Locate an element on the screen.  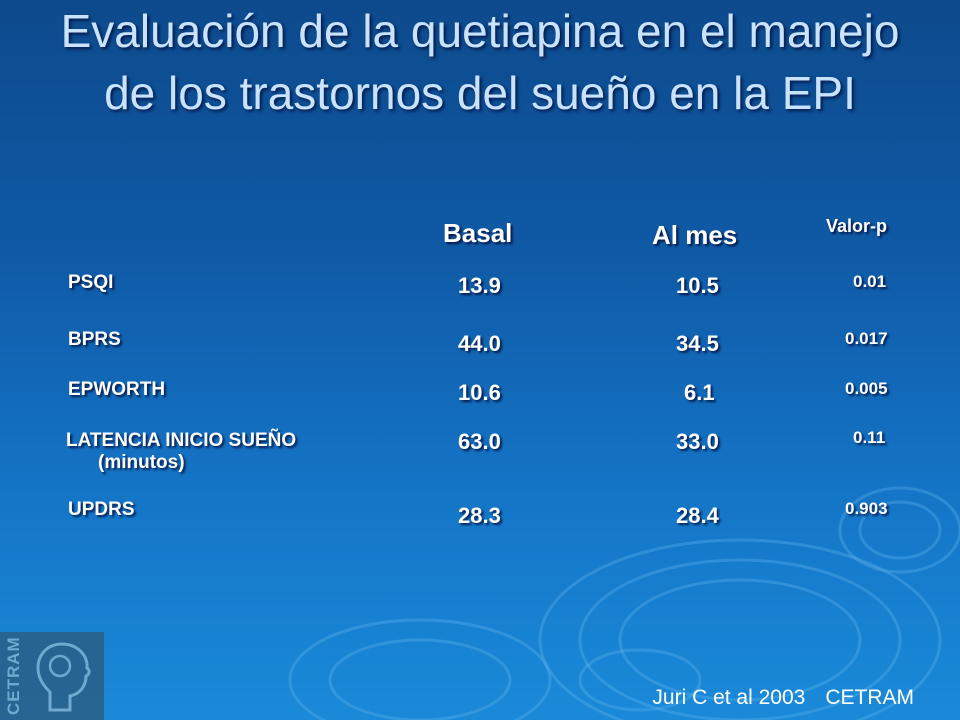
cell-al-mes-bprs: 34.5 is located at coordinates (697, 343).